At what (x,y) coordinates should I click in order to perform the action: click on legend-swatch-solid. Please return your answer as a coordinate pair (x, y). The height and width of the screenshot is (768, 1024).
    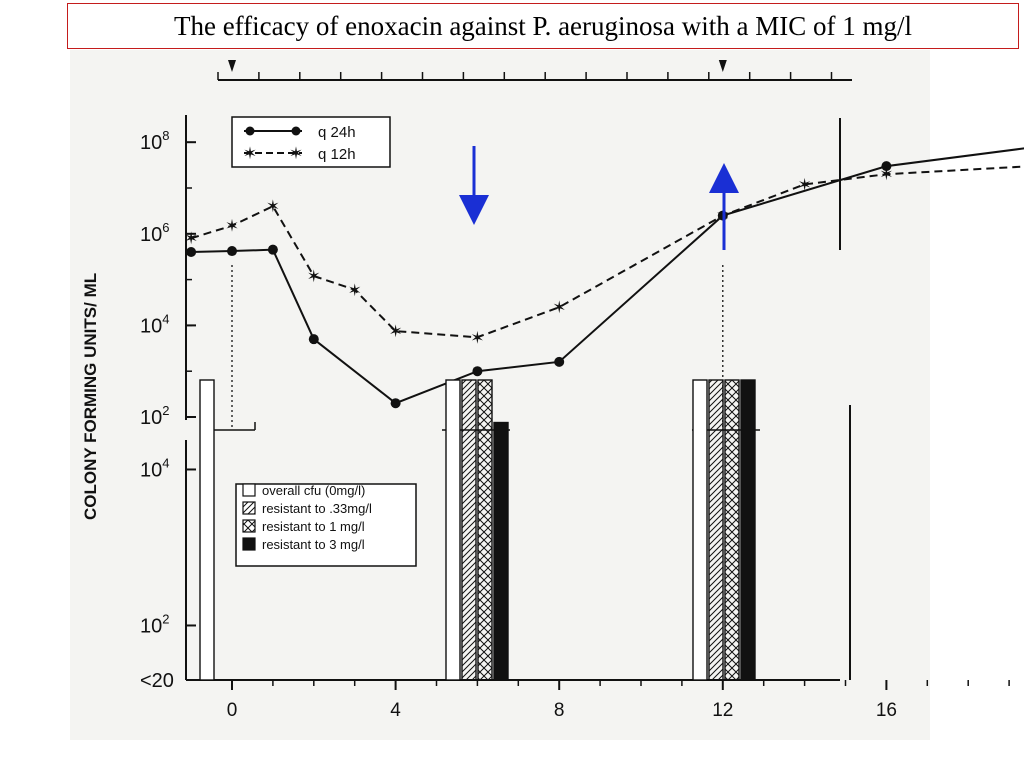
    Looking at the image, I should click on (249, 544).